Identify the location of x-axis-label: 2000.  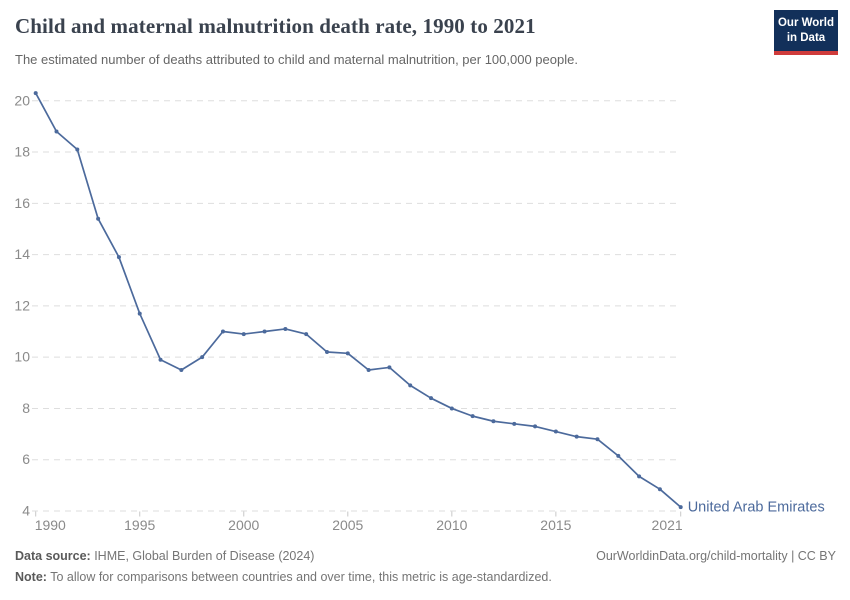
(243, 525).